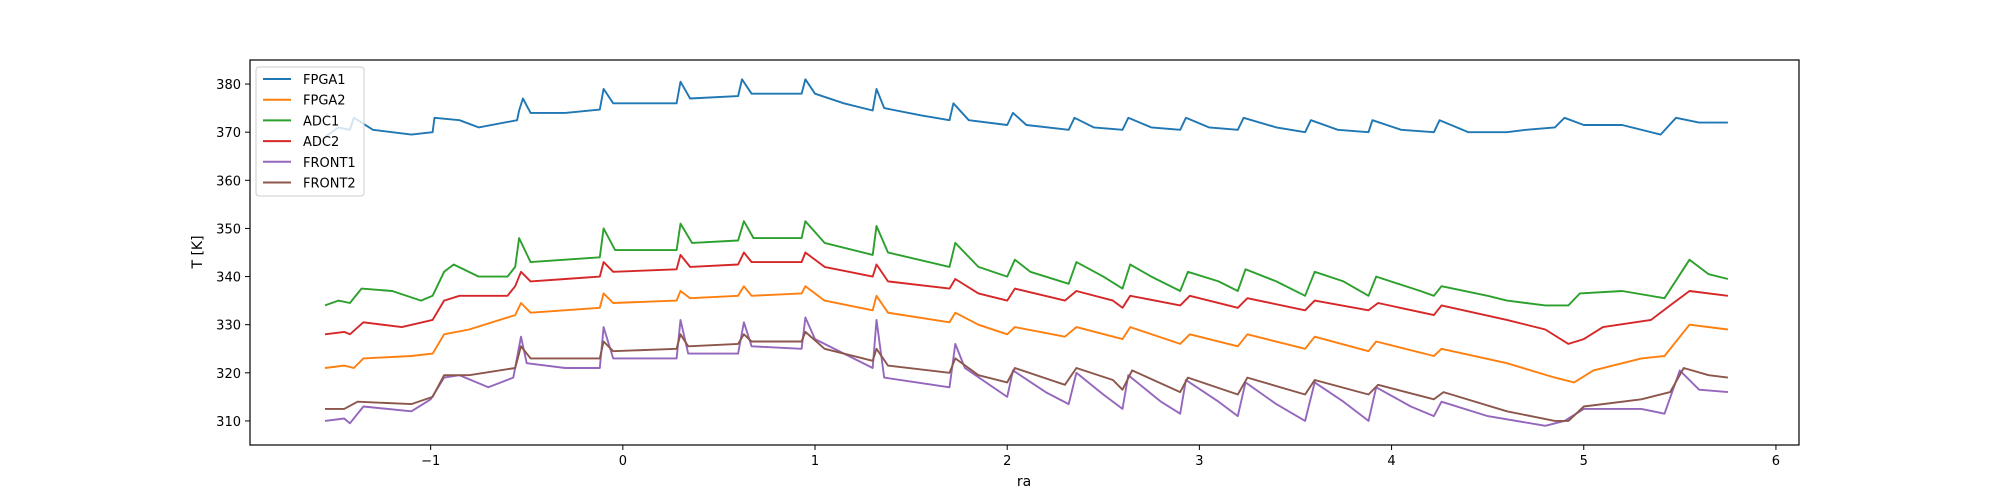 The height and width of the screenshot is (504, 2000). I want to click on x-tick-label: 5, so click(1584, 461).